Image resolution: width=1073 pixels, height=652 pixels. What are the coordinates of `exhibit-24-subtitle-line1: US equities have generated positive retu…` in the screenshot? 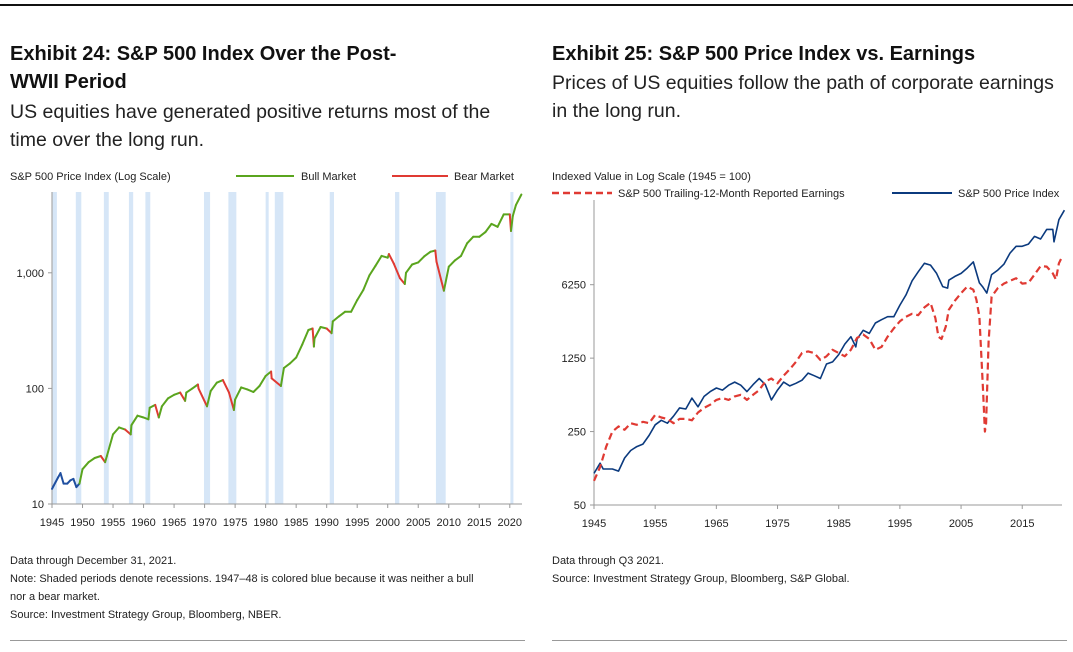 It's located at (250, 112).